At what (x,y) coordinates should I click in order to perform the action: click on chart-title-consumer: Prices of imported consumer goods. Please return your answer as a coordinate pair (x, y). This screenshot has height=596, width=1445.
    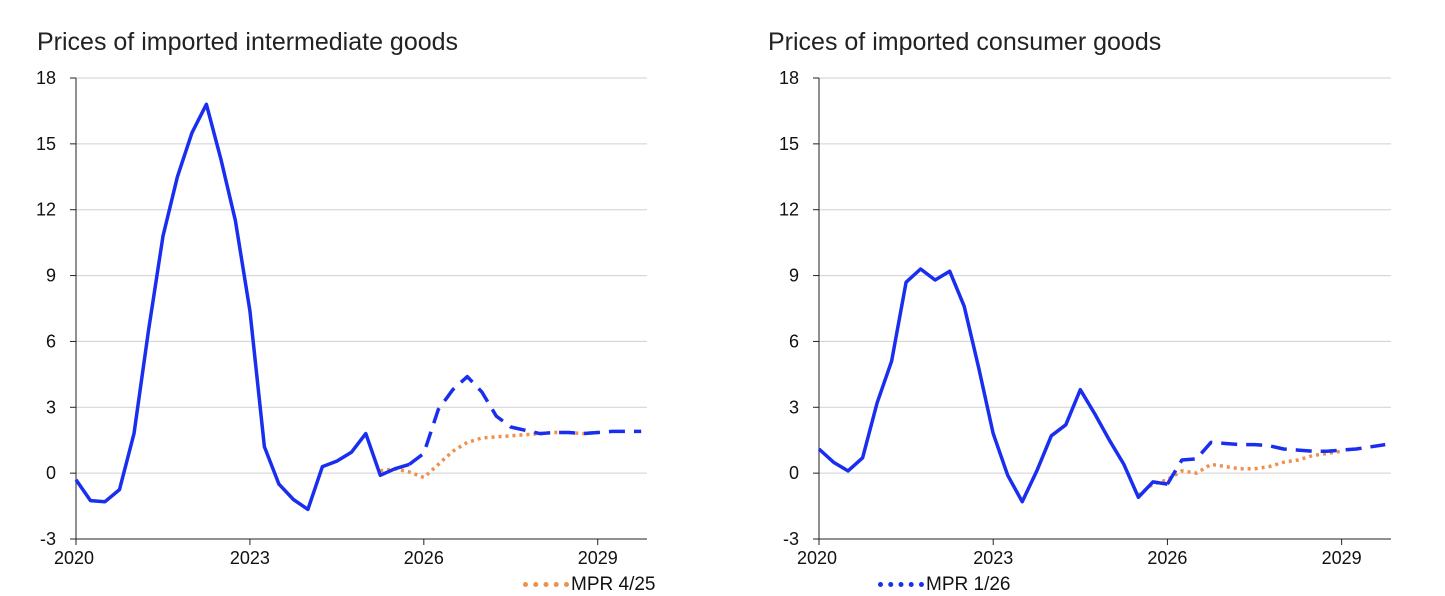
    Looking at the image, I should click on (965, 42).